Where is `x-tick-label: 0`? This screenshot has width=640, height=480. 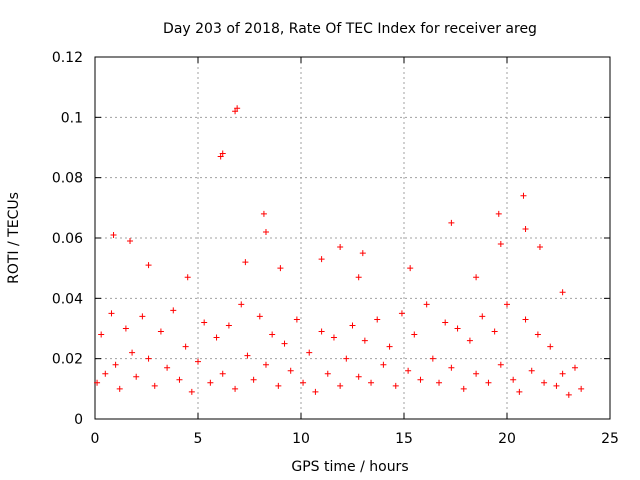
x-tick-label: 0 is located at coordinates (95, 439).